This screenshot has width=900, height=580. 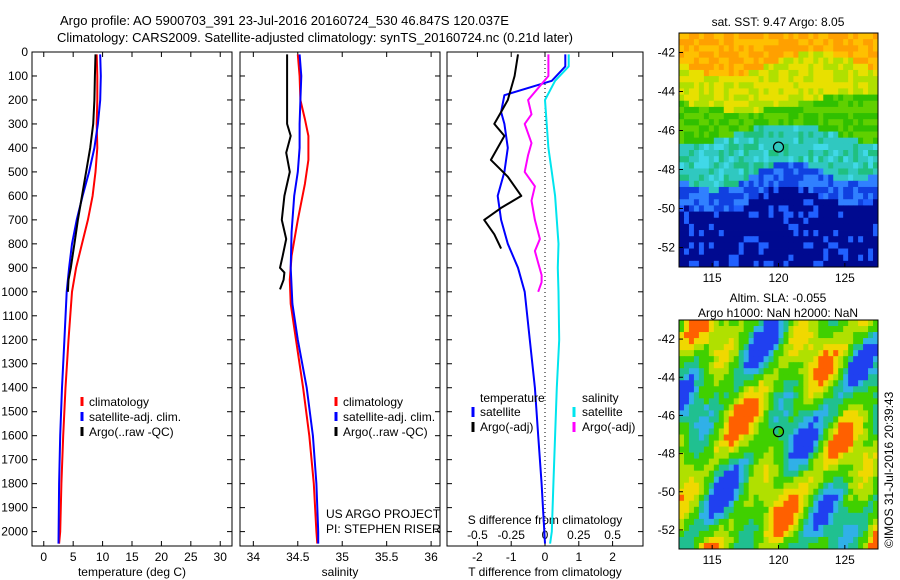 What do you see at coordinates (18, 268) in the screenshot?
I see `y-tick-label: 900` at bounding box center [18, 268].